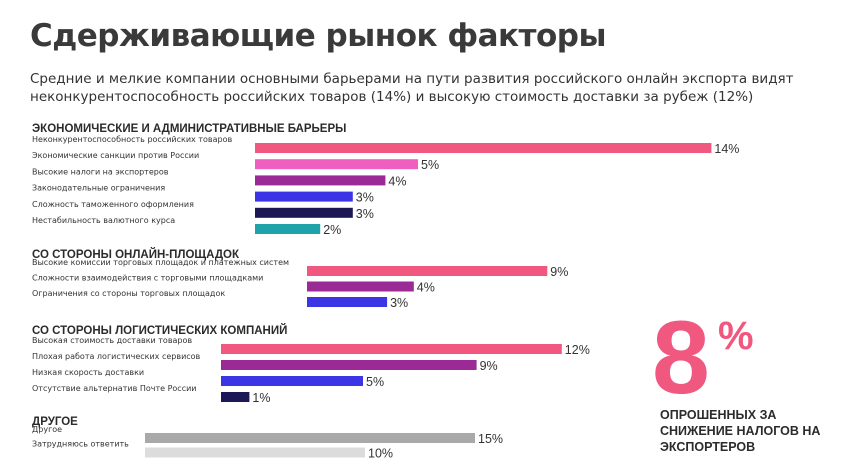 The width and height of the screenshot is (844, 469). Describe the element at coordinates (128, 293) in the screenshot. I see `bar-label: Ограничения со стороны торговых площадок` at that location.